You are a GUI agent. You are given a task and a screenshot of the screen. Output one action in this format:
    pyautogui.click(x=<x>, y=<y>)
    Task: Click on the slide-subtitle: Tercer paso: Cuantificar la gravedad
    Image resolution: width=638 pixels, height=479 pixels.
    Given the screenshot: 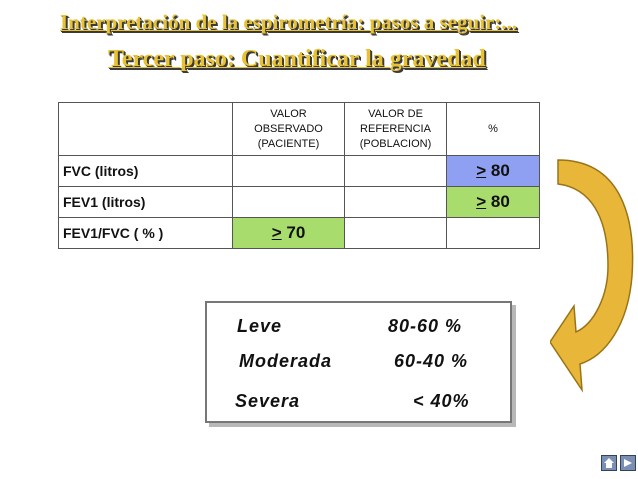 What is the action you would take?
    pyautogui.click(x=297, y=59)
    